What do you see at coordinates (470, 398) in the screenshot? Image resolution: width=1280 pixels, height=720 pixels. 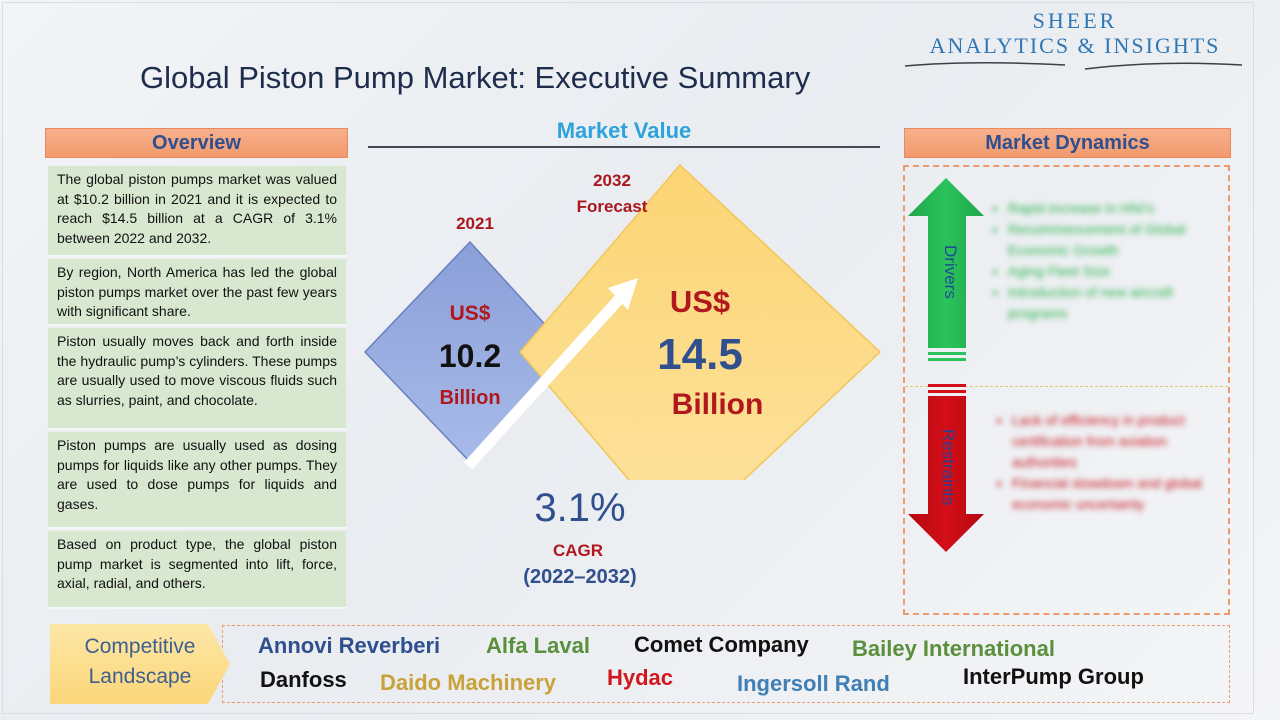 I see `unit-2021: Billion` at bounding box center [470, 398].